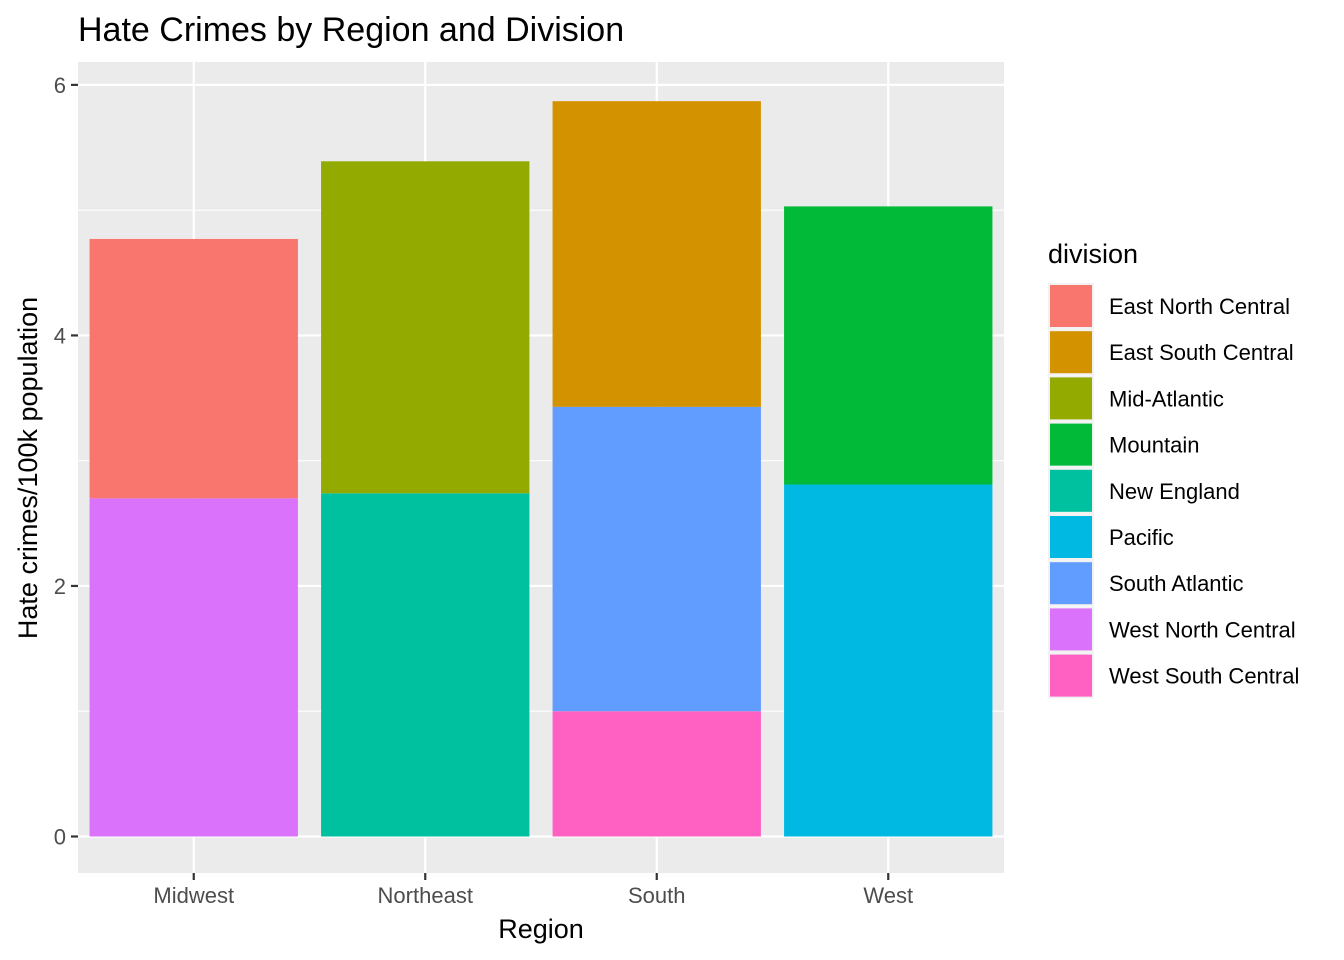 The height and width of the screenshot is (960, 1344). Describe the element at coordinates (1174, 491) in the screenshot. I see `legend-label: New England` at that location.